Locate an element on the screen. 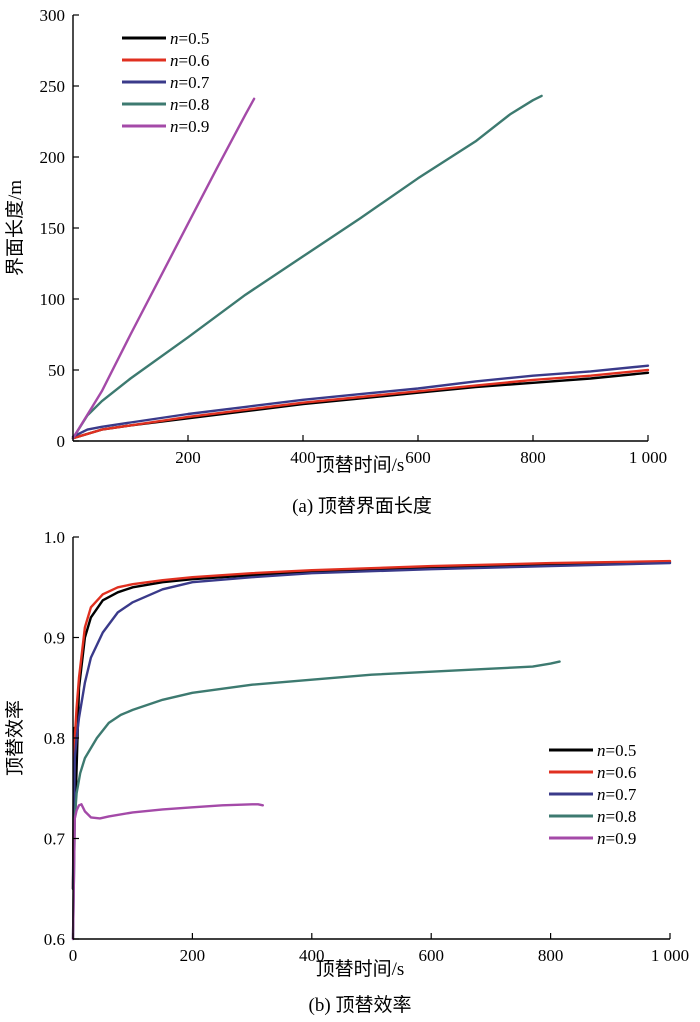 The width and height of the screenshot is (700, 1022). y-tick-label: 1.0 is located at coordinates (54, 537).